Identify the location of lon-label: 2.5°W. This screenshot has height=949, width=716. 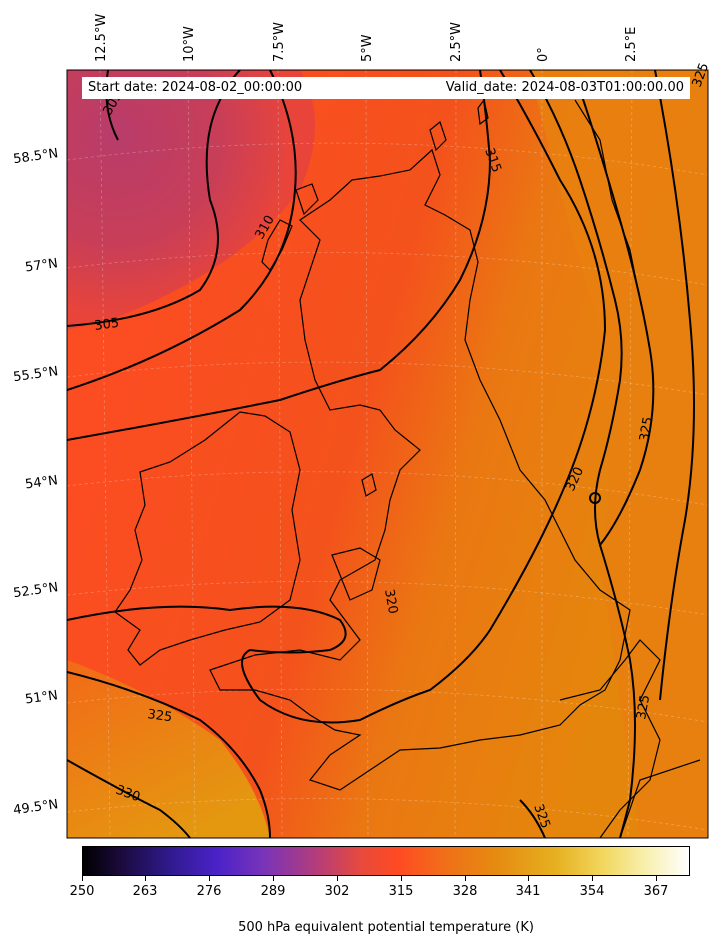
(456, 41).